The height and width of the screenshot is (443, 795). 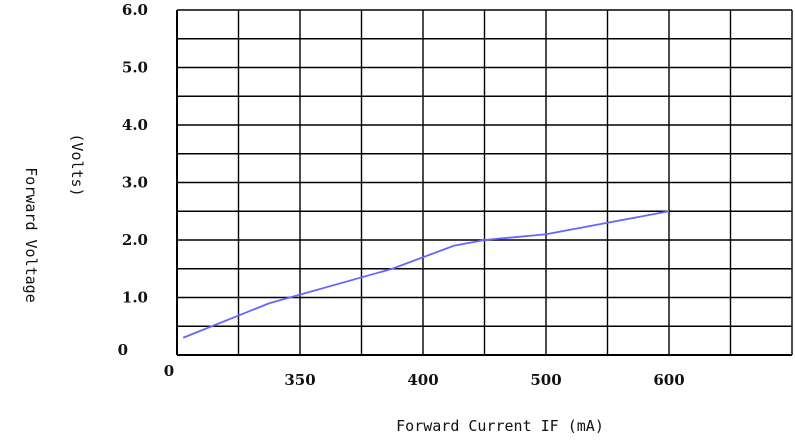 I want to click on y-tick-labels: 0 1.0 2.0 3.0 4.0 5.0 6.0, so click(x=133, y=180).